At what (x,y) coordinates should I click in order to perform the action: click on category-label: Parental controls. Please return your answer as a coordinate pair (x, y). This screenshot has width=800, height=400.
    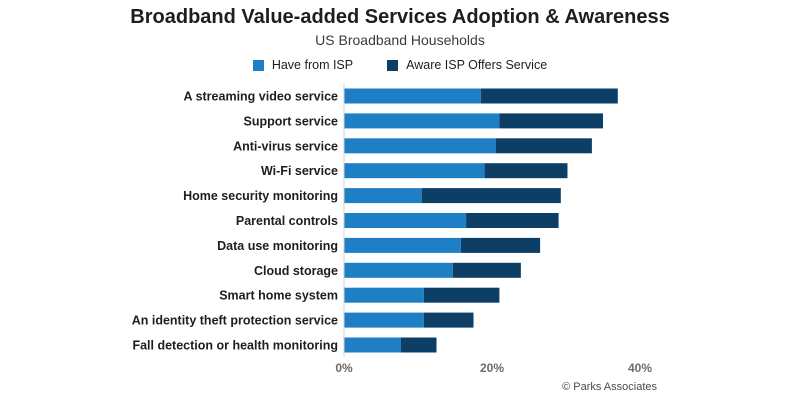
    Looking at the image, I should click on (287, 221).